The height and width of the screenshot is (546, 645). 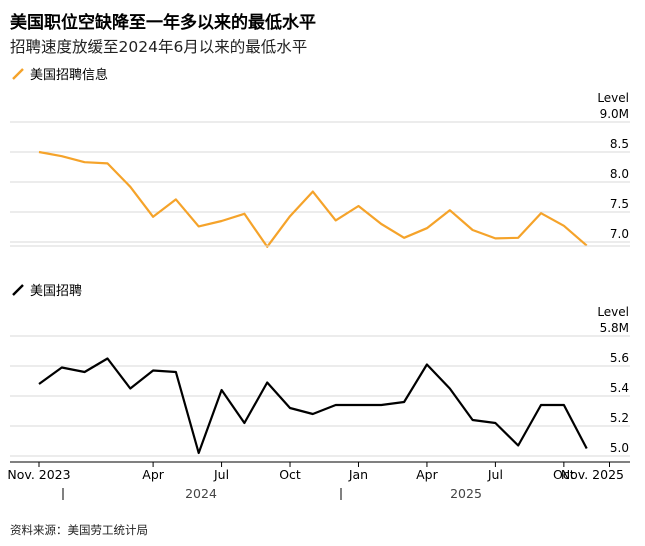 I want to click on openings-y-tick-label: 8.5, so click(x=619, y=144).